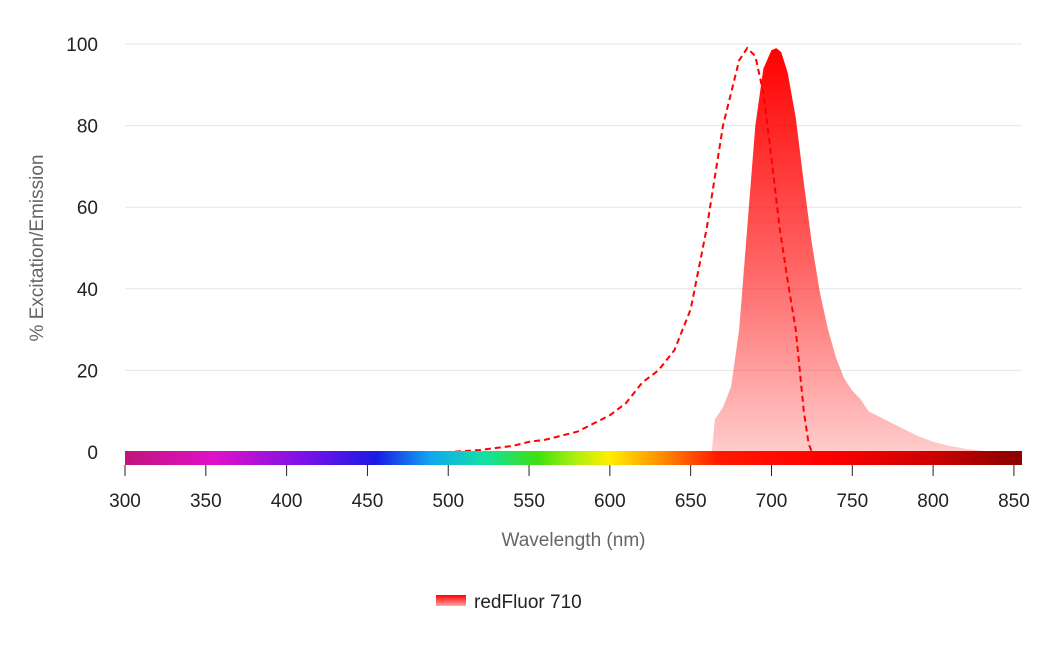 The image size is (1040, 650). What do you see at coordinates (1014, 501) in the screenshot?
I see `x-tick-label: 850` at bounding box center [1014, 501].